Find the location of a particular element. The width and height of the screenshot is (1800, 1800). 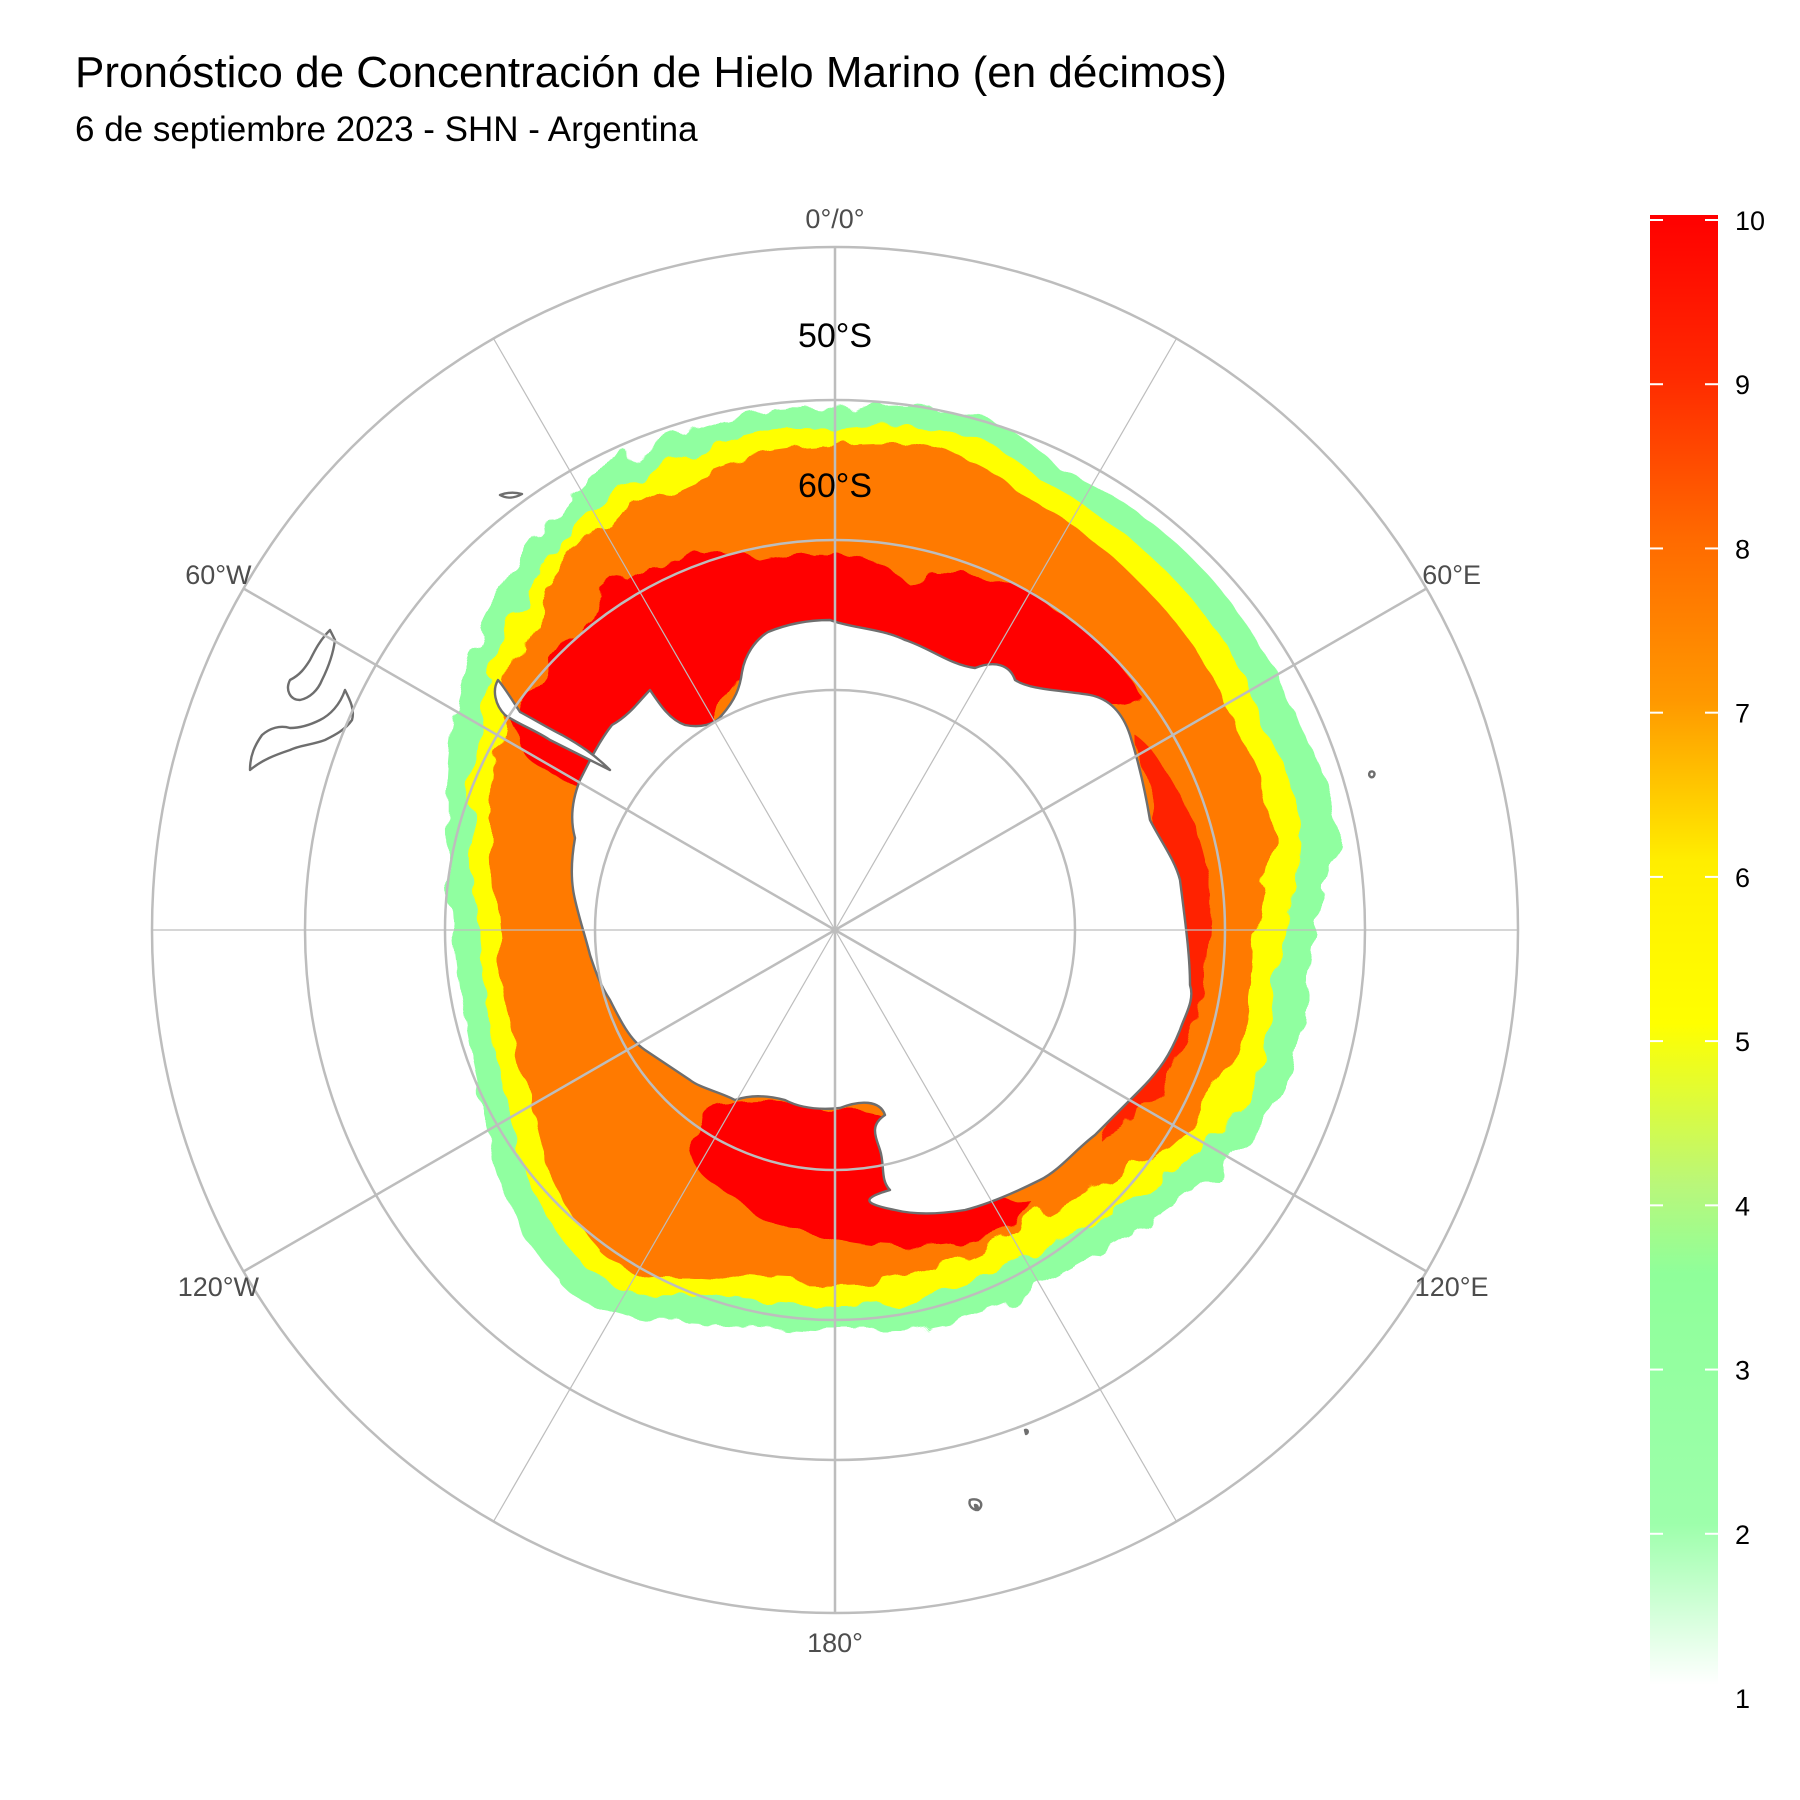

longitude-label: 60°E is located at coordinates (1451, 575).